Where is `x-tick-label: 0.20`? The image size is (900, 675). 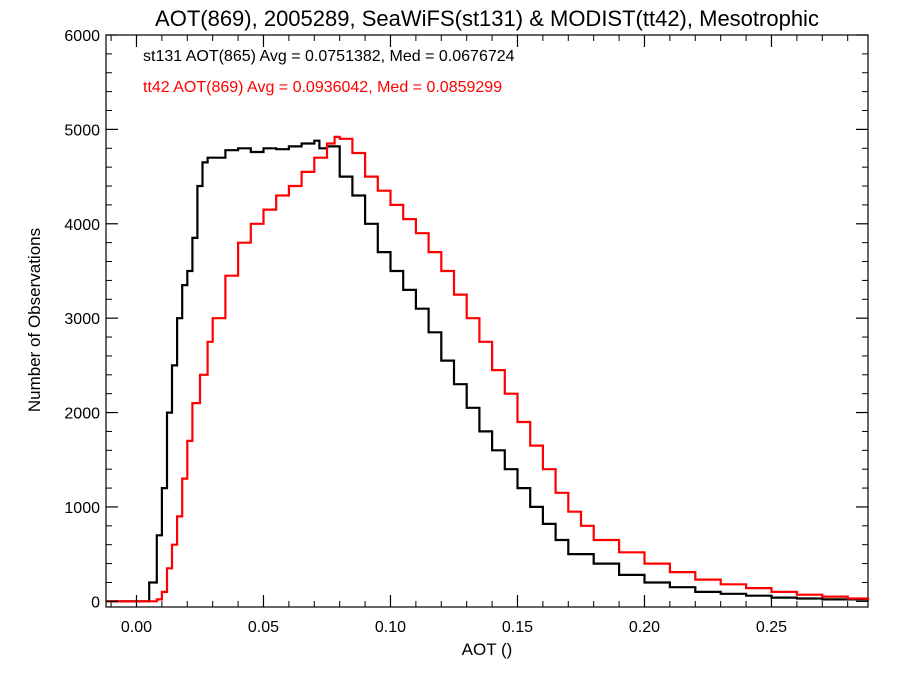
x-tick-label: 0.20 is located at coordinates (644, 627).